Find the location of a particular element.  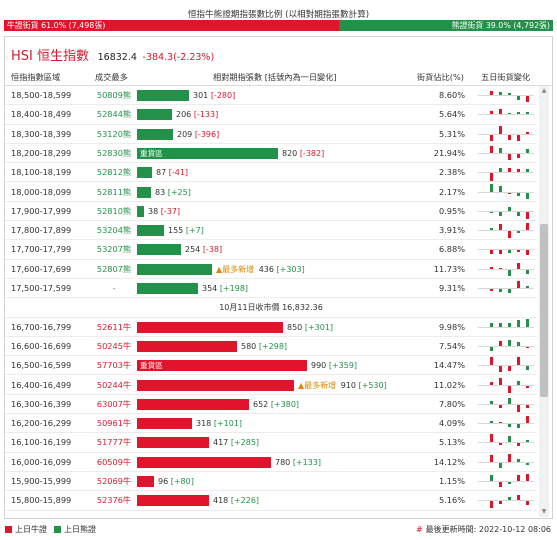

row-code: 52376牛 is located at coordinates (114, 500).